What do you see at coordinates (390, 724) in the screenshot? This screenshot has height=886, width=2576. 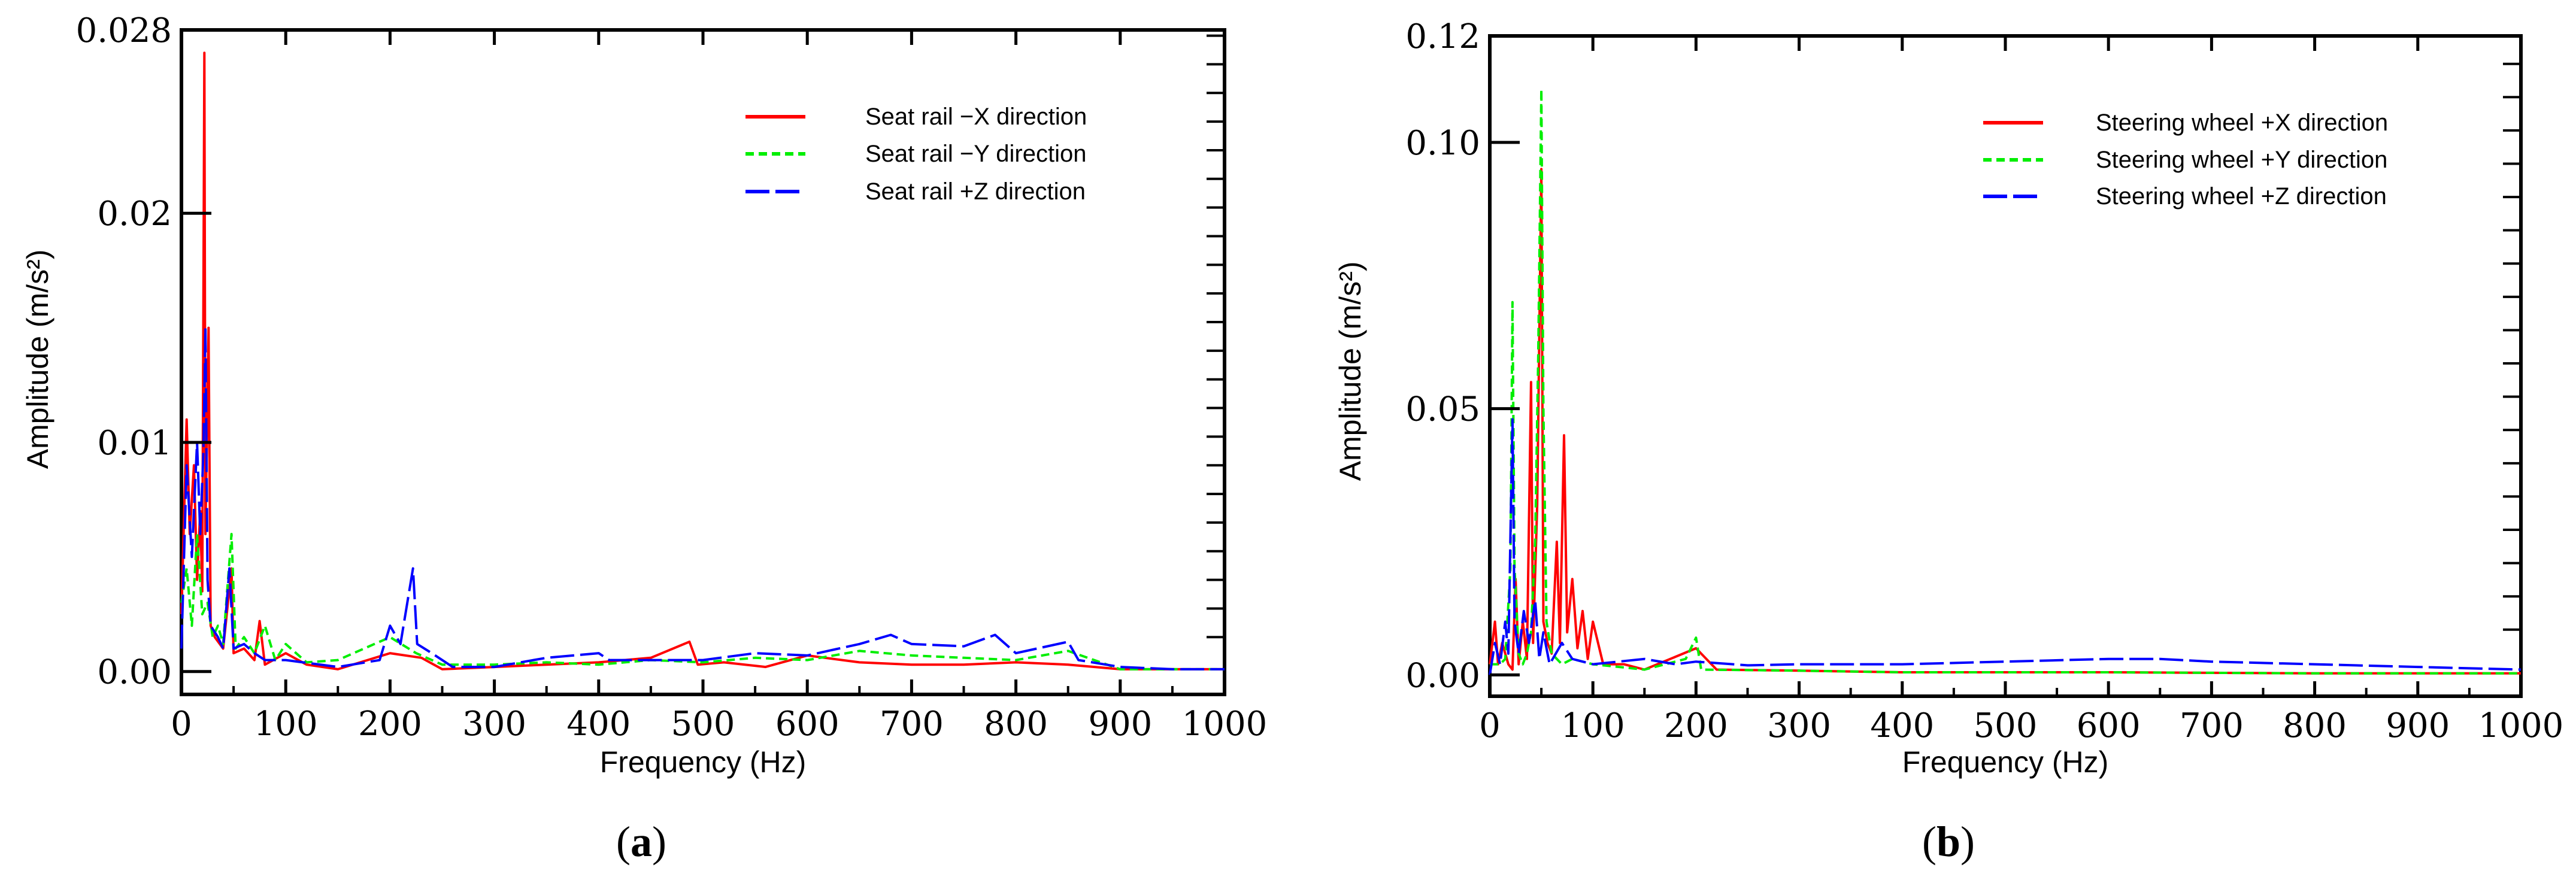 I see `x-tick-label-a: 200` at bounding box center [390, 724].